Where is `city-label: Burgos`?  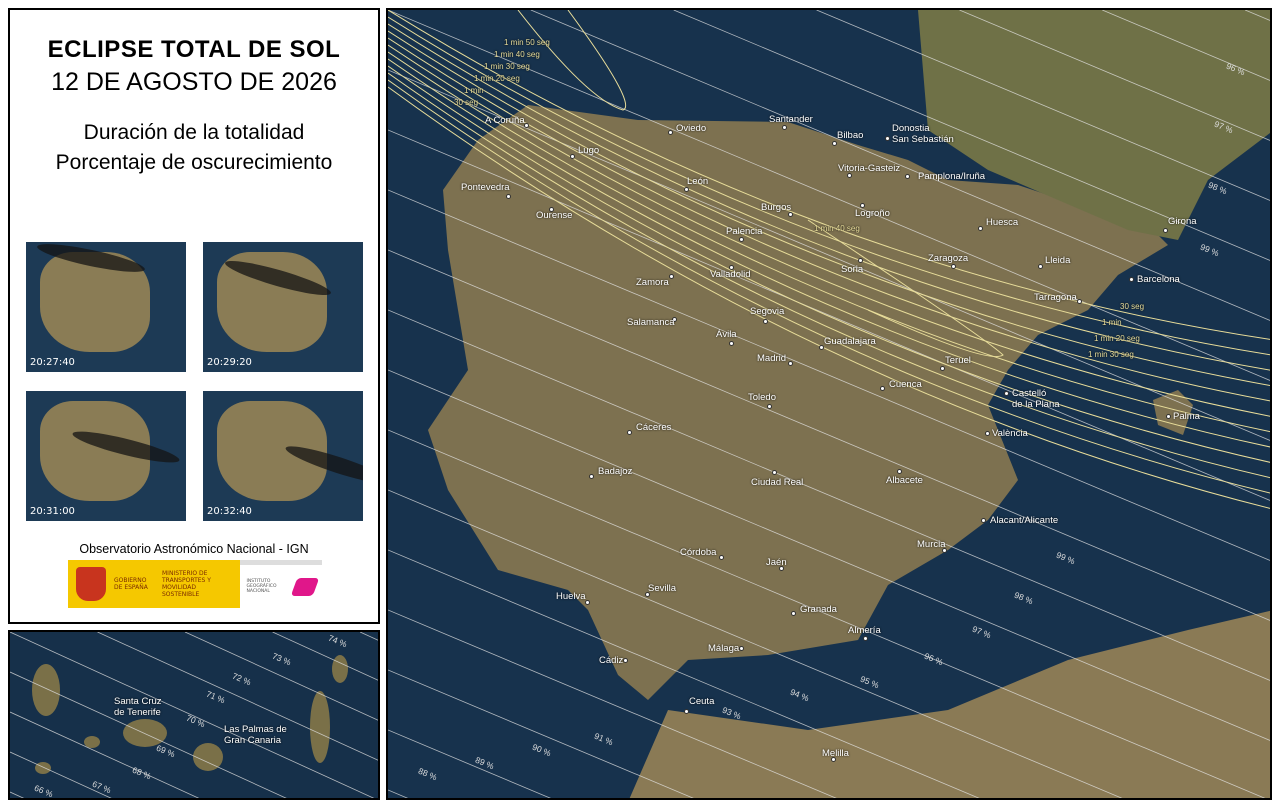 city-label: Burgos is located at coordinates (776, 207).